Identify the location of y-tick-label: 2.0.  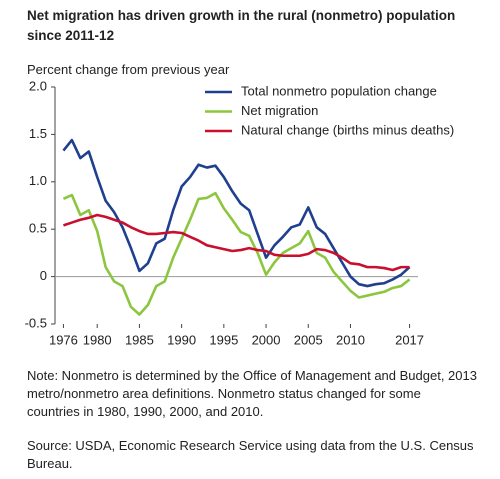
(38, 85).